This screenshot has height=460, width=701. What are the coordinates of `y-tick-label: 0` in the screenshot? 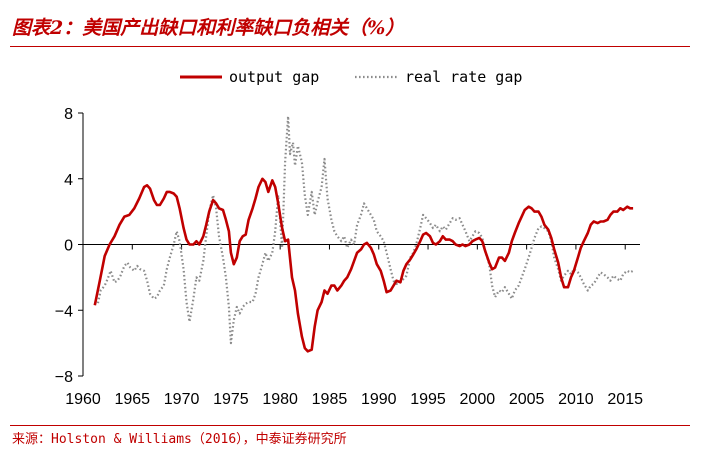 It's located at (68, 246).